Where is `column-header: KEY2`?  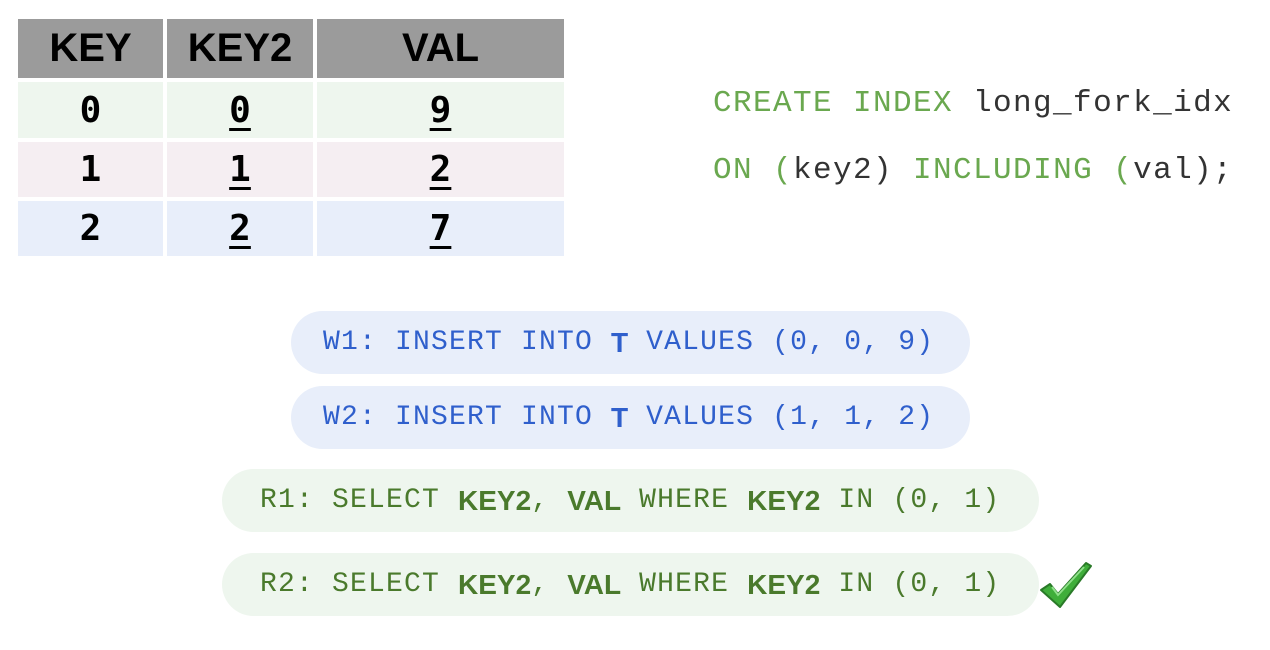 column-header: KEY2 is located at coordinates (240, 48).